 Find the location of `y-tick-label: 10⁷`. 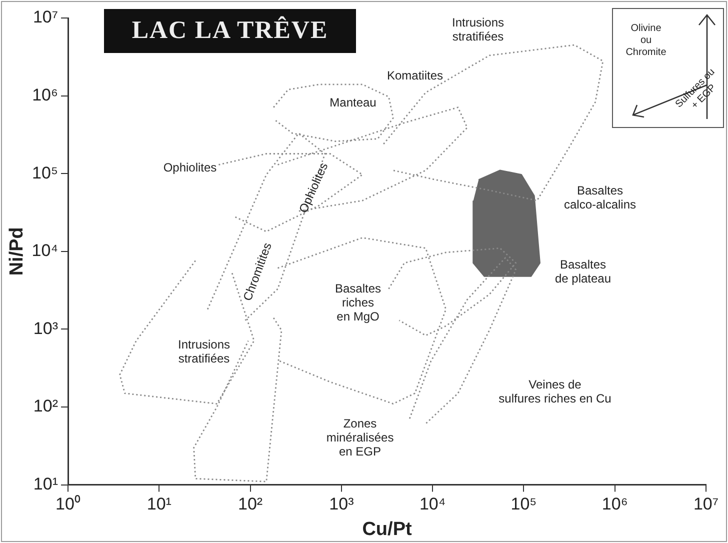

y-tick-label: 10⁷ is located at coordinates (45, 17).